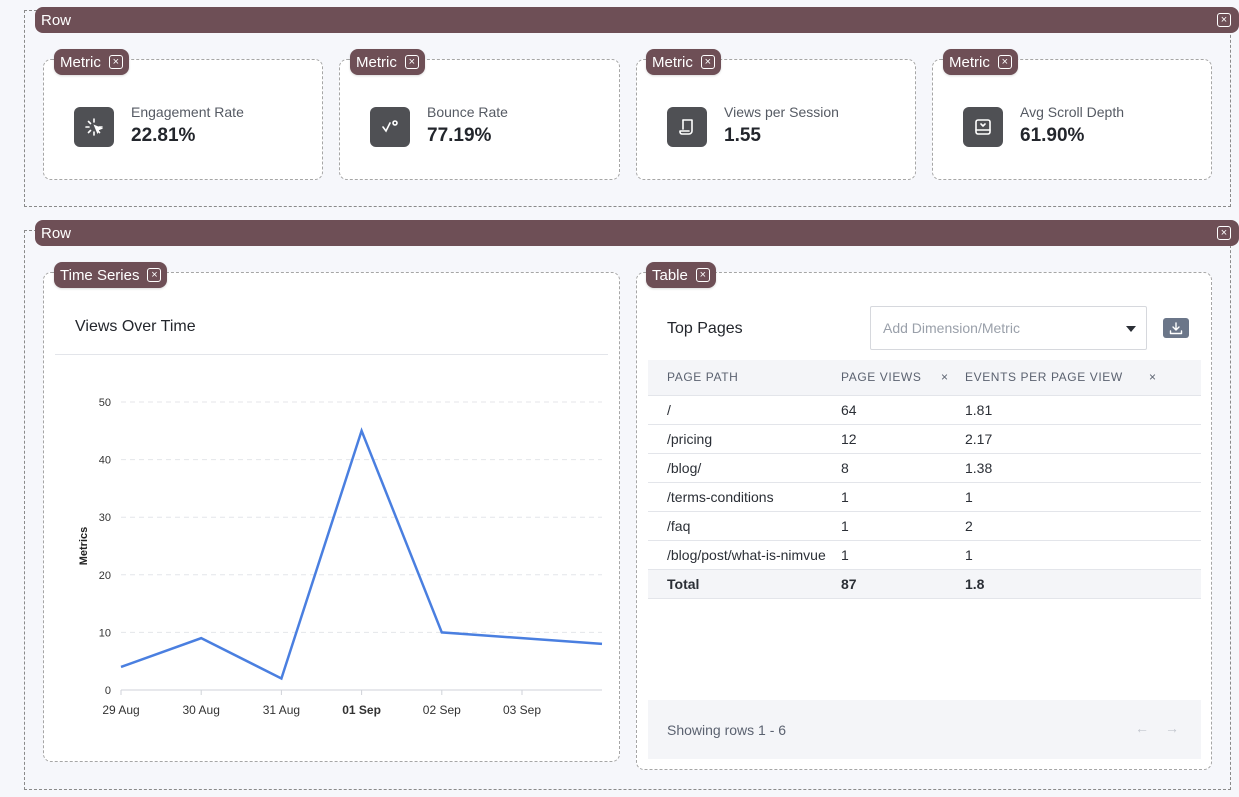 This screenshot has width=1239, height=797. What do you see at coordinates (891, 439) in the screenshot?
I see `cell-page-views: 12` at bounding box center [891, 439].